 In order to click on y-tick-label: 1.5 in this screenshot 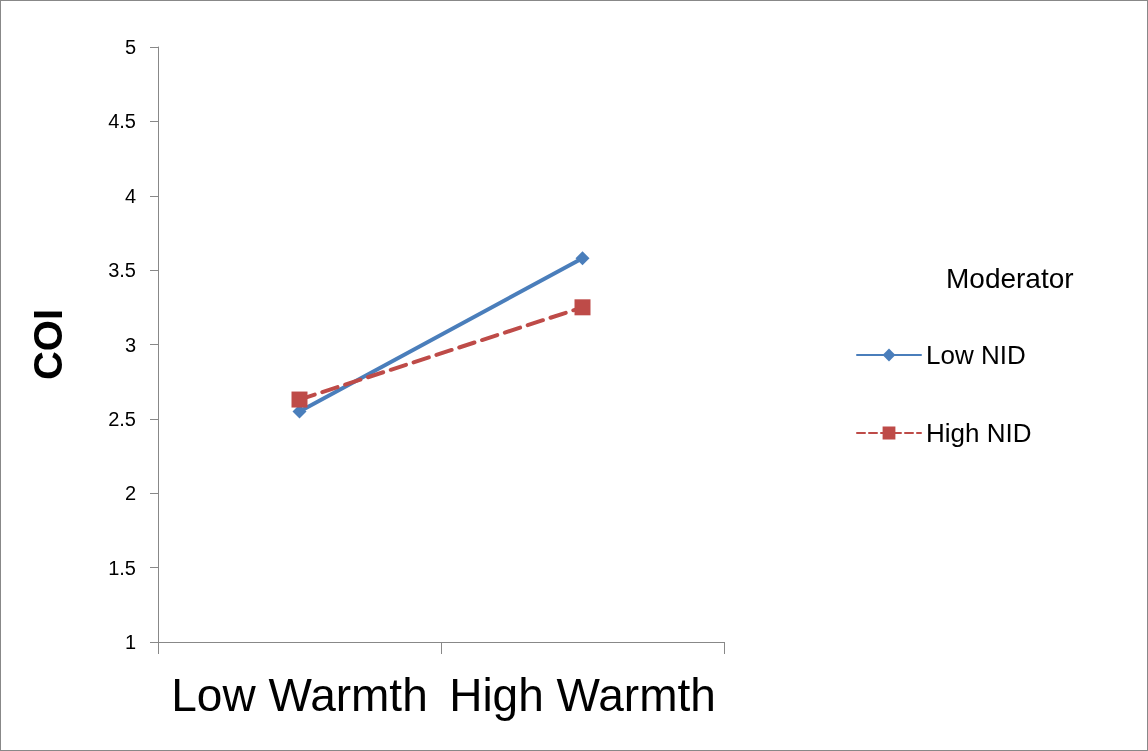, I will do `click(122, 567)`.